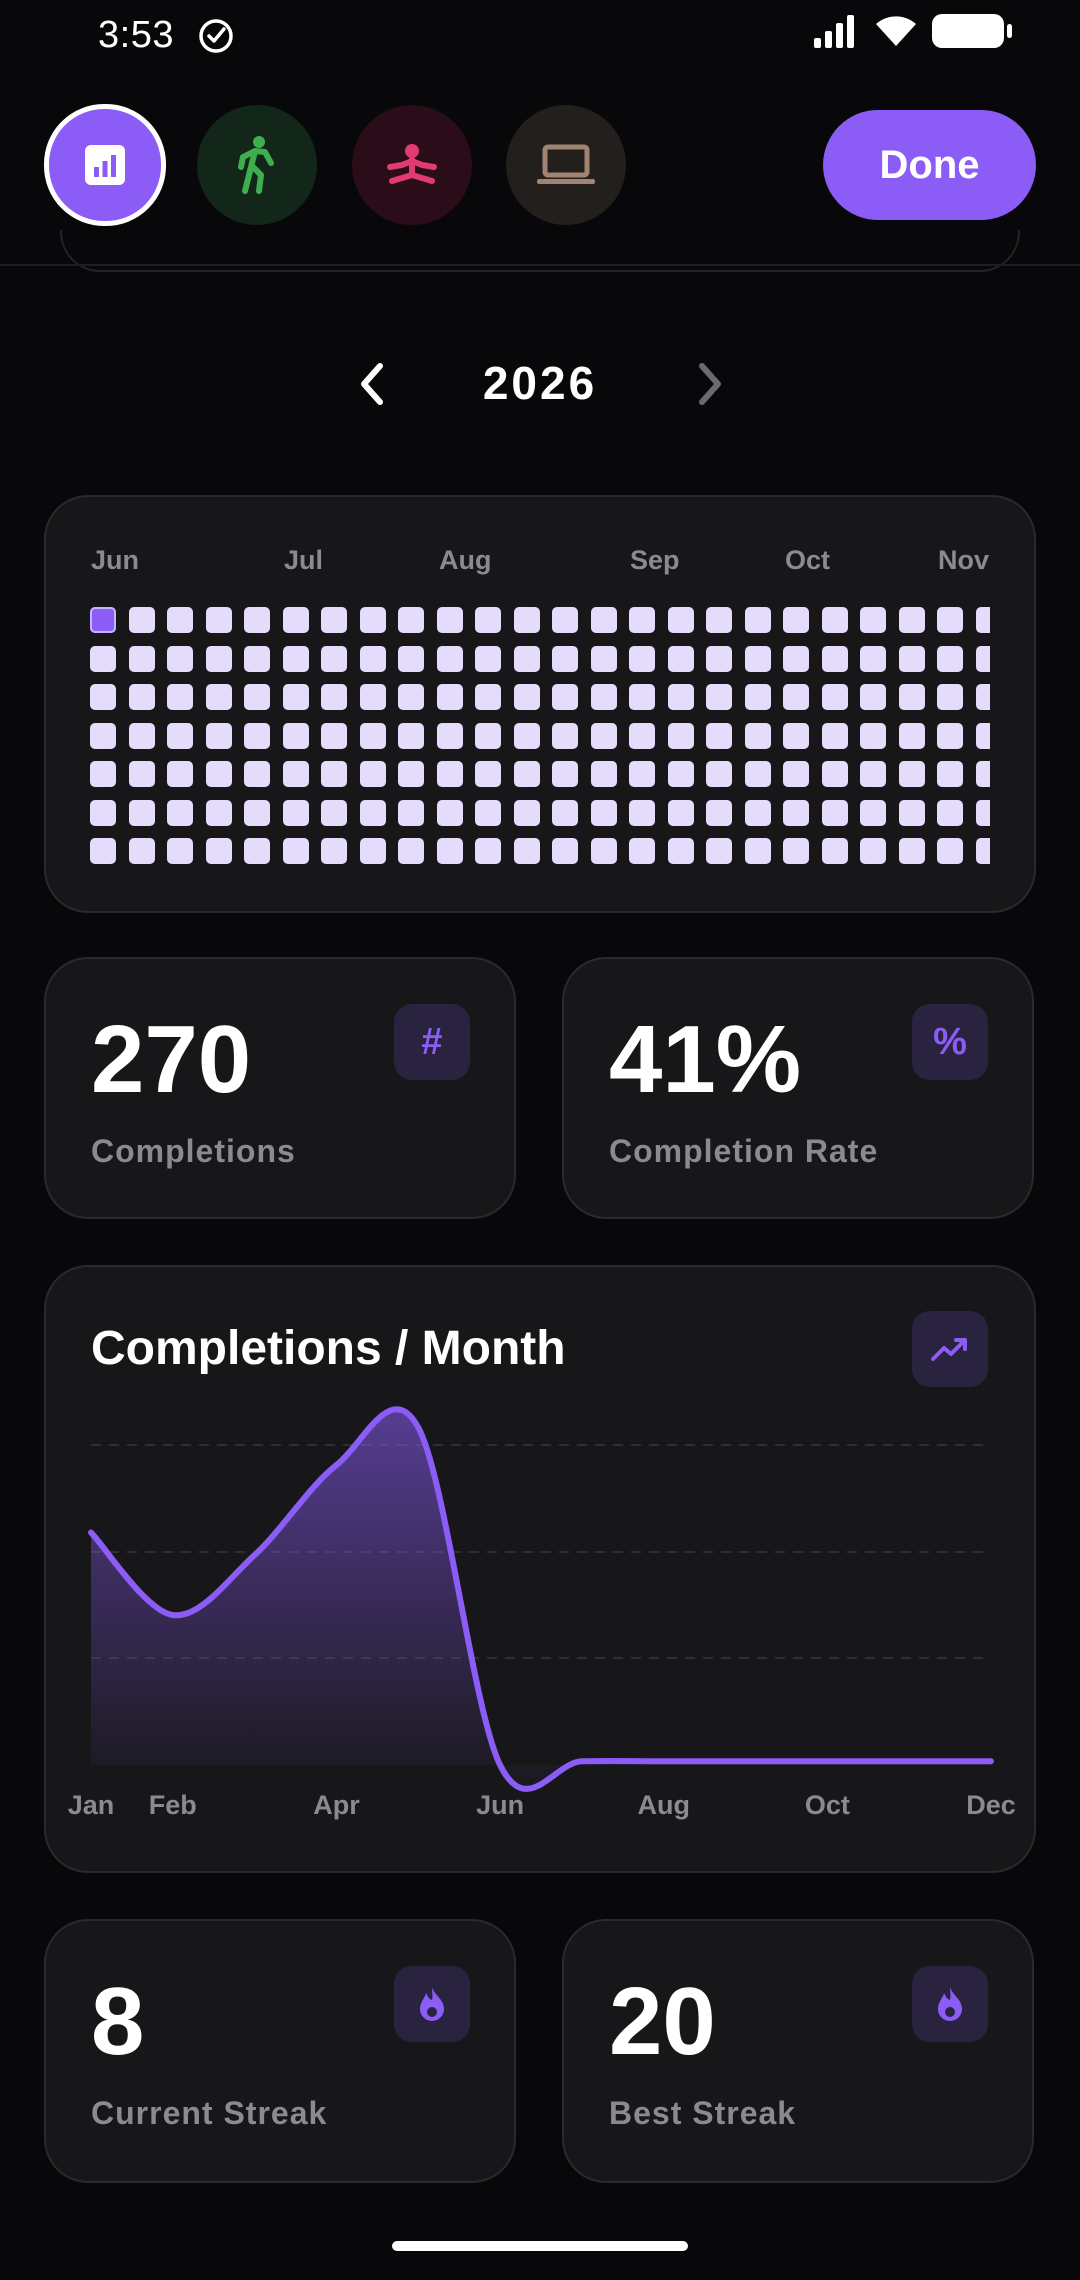 This screenshot has width=1080, height=2280. Describe the element at coordinates (540, 739) in the screenshot. I see `heatmap-grid` at that location.